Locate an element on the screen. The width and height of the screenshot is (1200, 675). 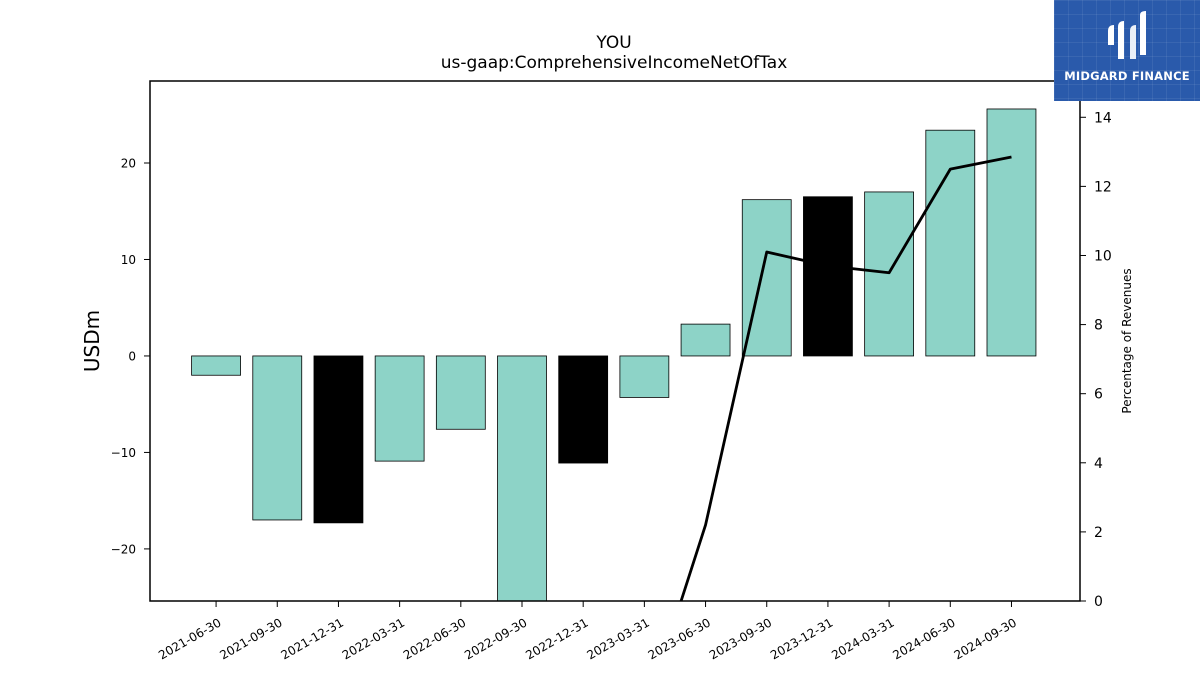
y2-tick-label: 14 is located at coordinates (1103, 118).